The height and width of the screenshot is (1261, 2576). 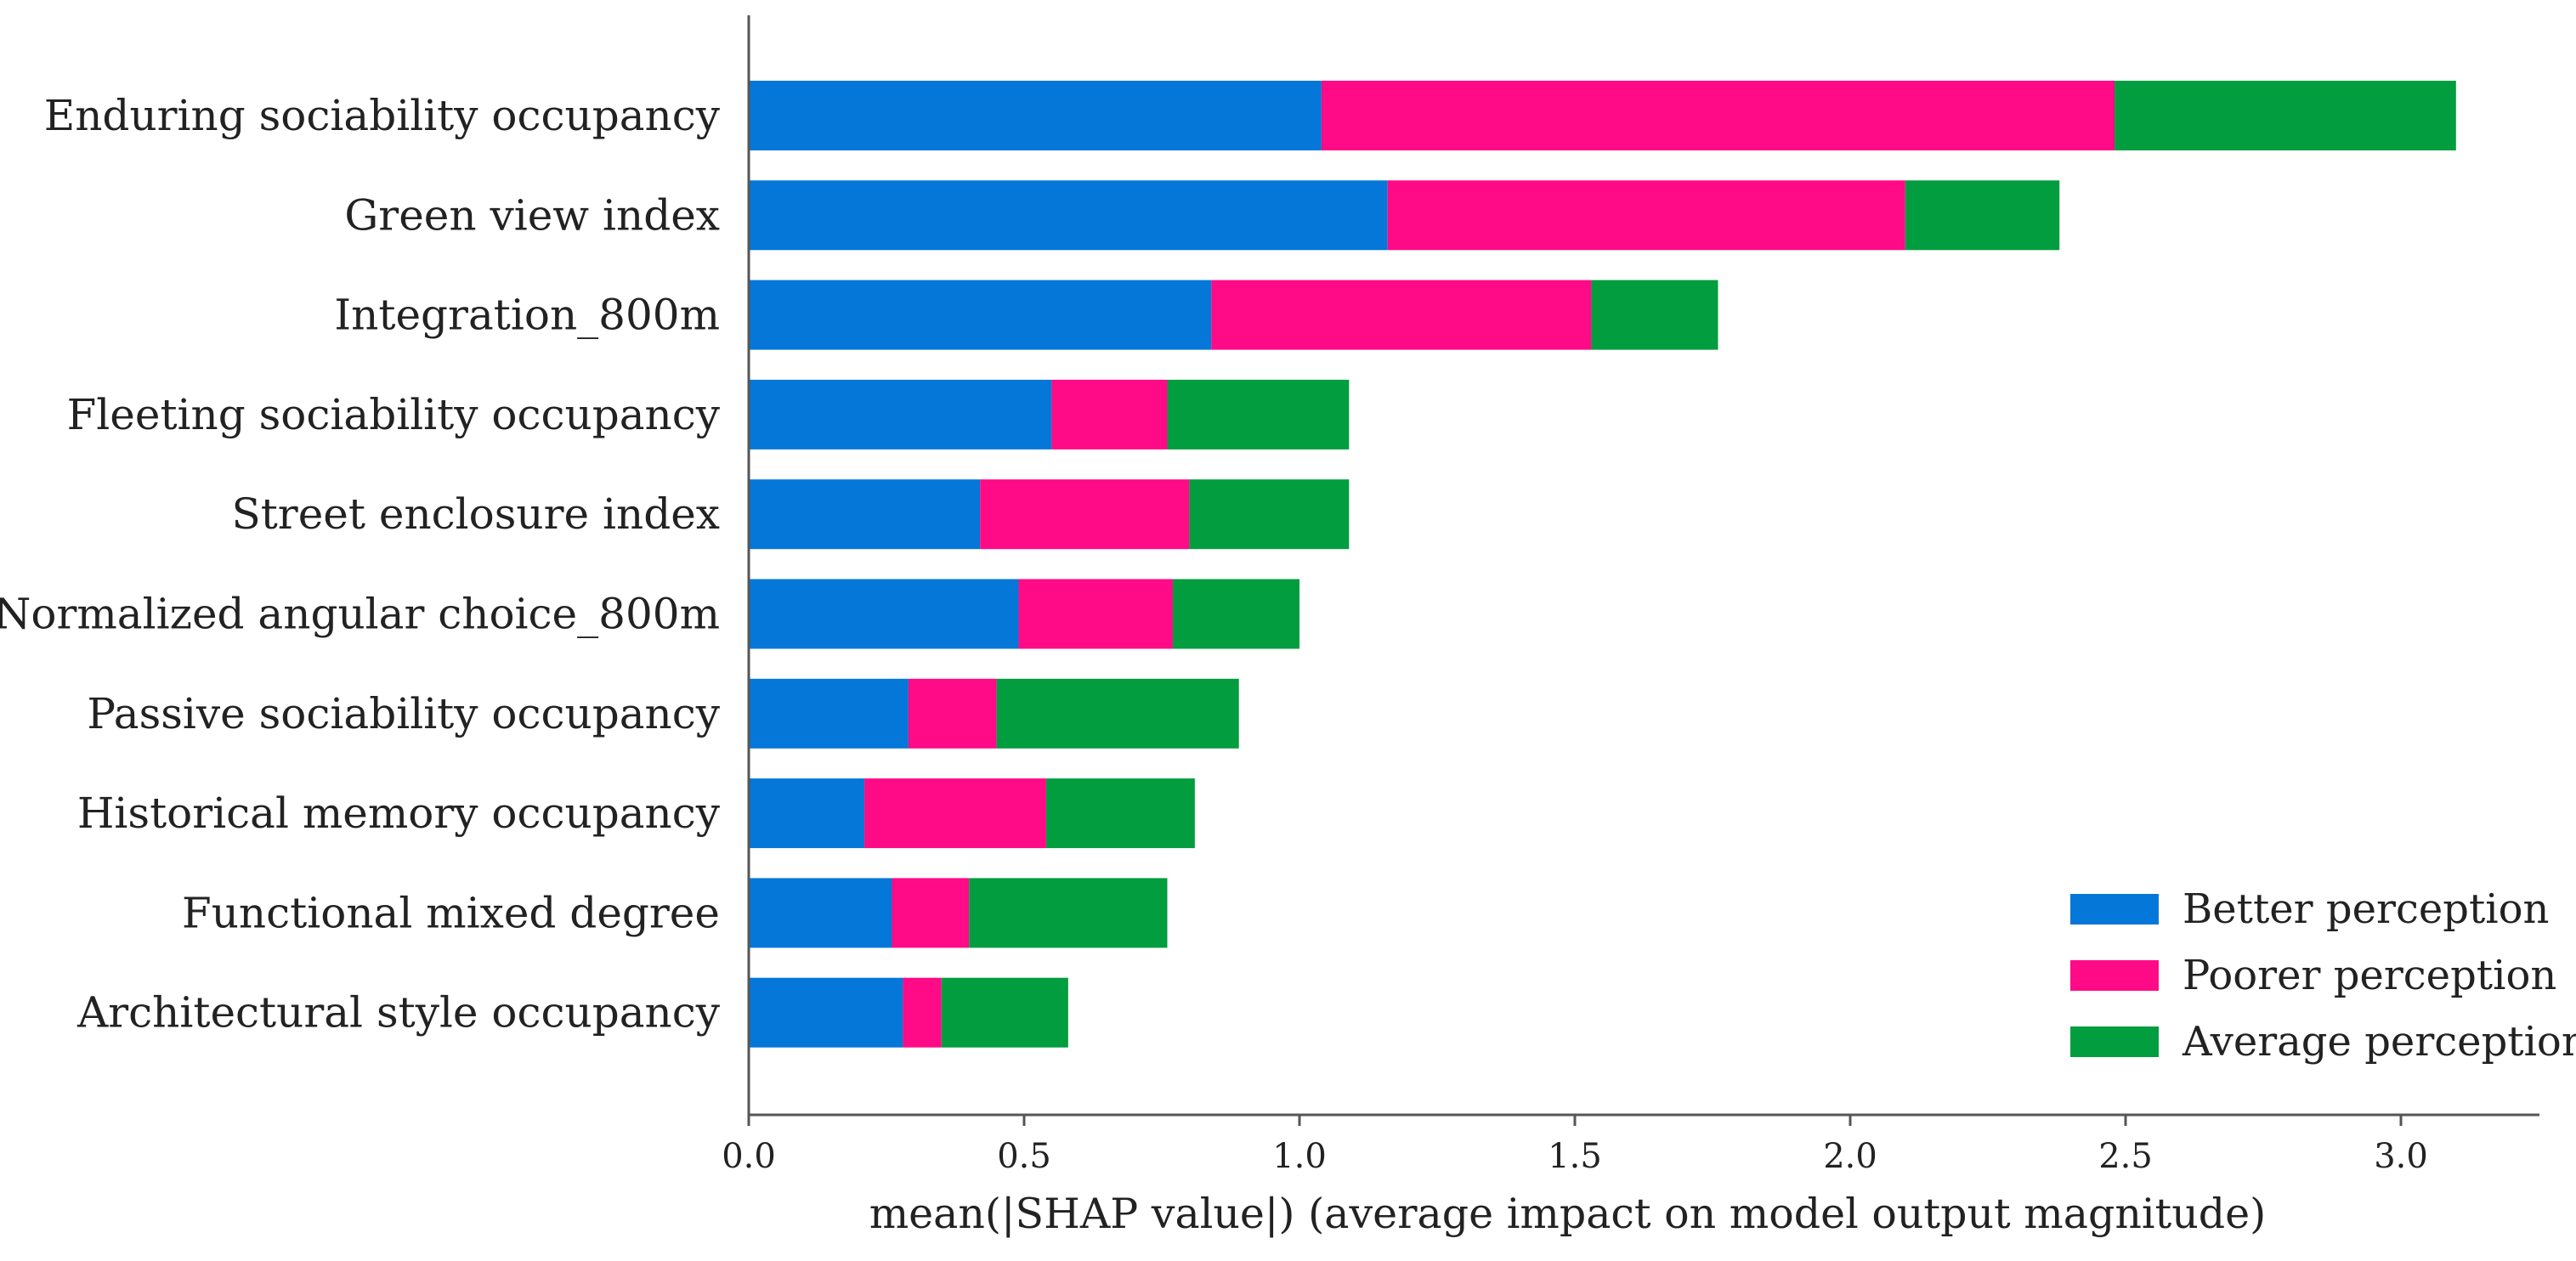 What do you see at coordinates (884, 614) in the screenshot?
I see `bar-normalized-angular-choice-800m-better-perception` at bounding box center [884, 614].